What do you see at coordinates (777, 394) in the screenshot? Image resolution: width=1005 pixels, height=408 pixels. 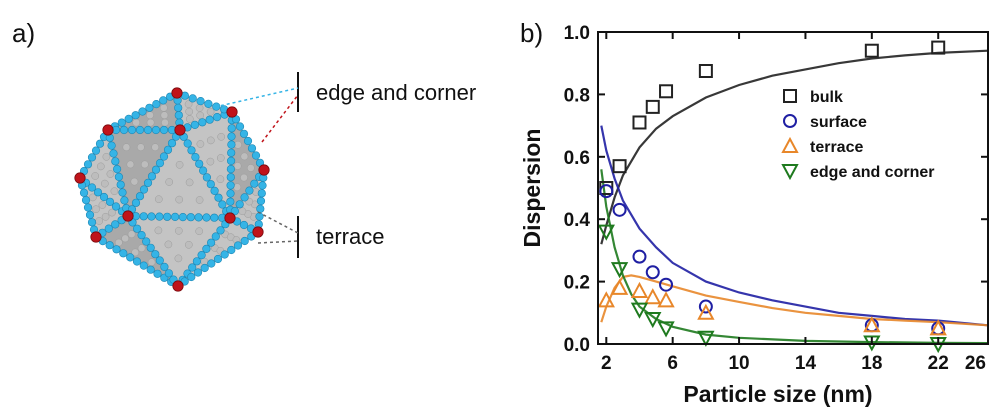 I see `x-axis-title: Particle size (nm)` at bounding box center [777, 394].